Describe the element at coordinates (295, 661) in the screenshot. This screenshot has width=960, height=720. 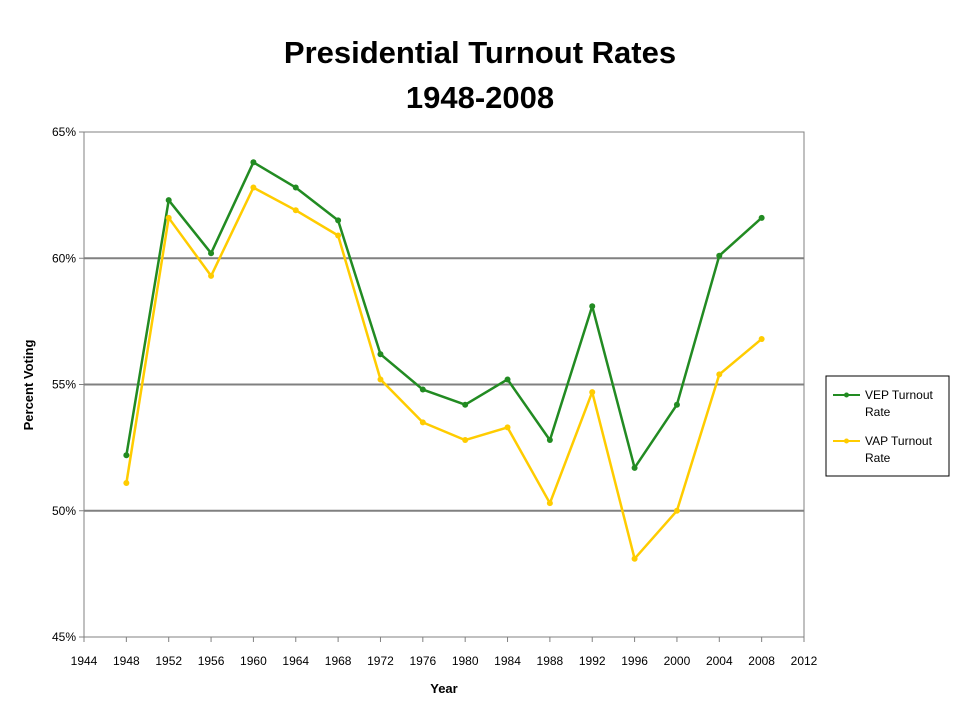
I see `x-tick-label: 1964` at that location.